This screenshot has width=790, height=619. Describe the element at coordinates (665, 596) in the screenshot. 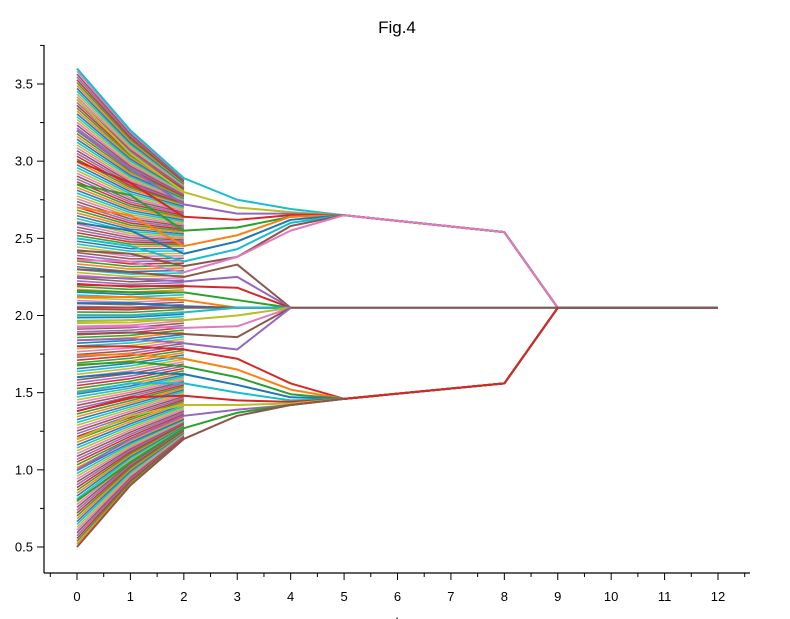

I see `x-tick-label: 11` at that location.